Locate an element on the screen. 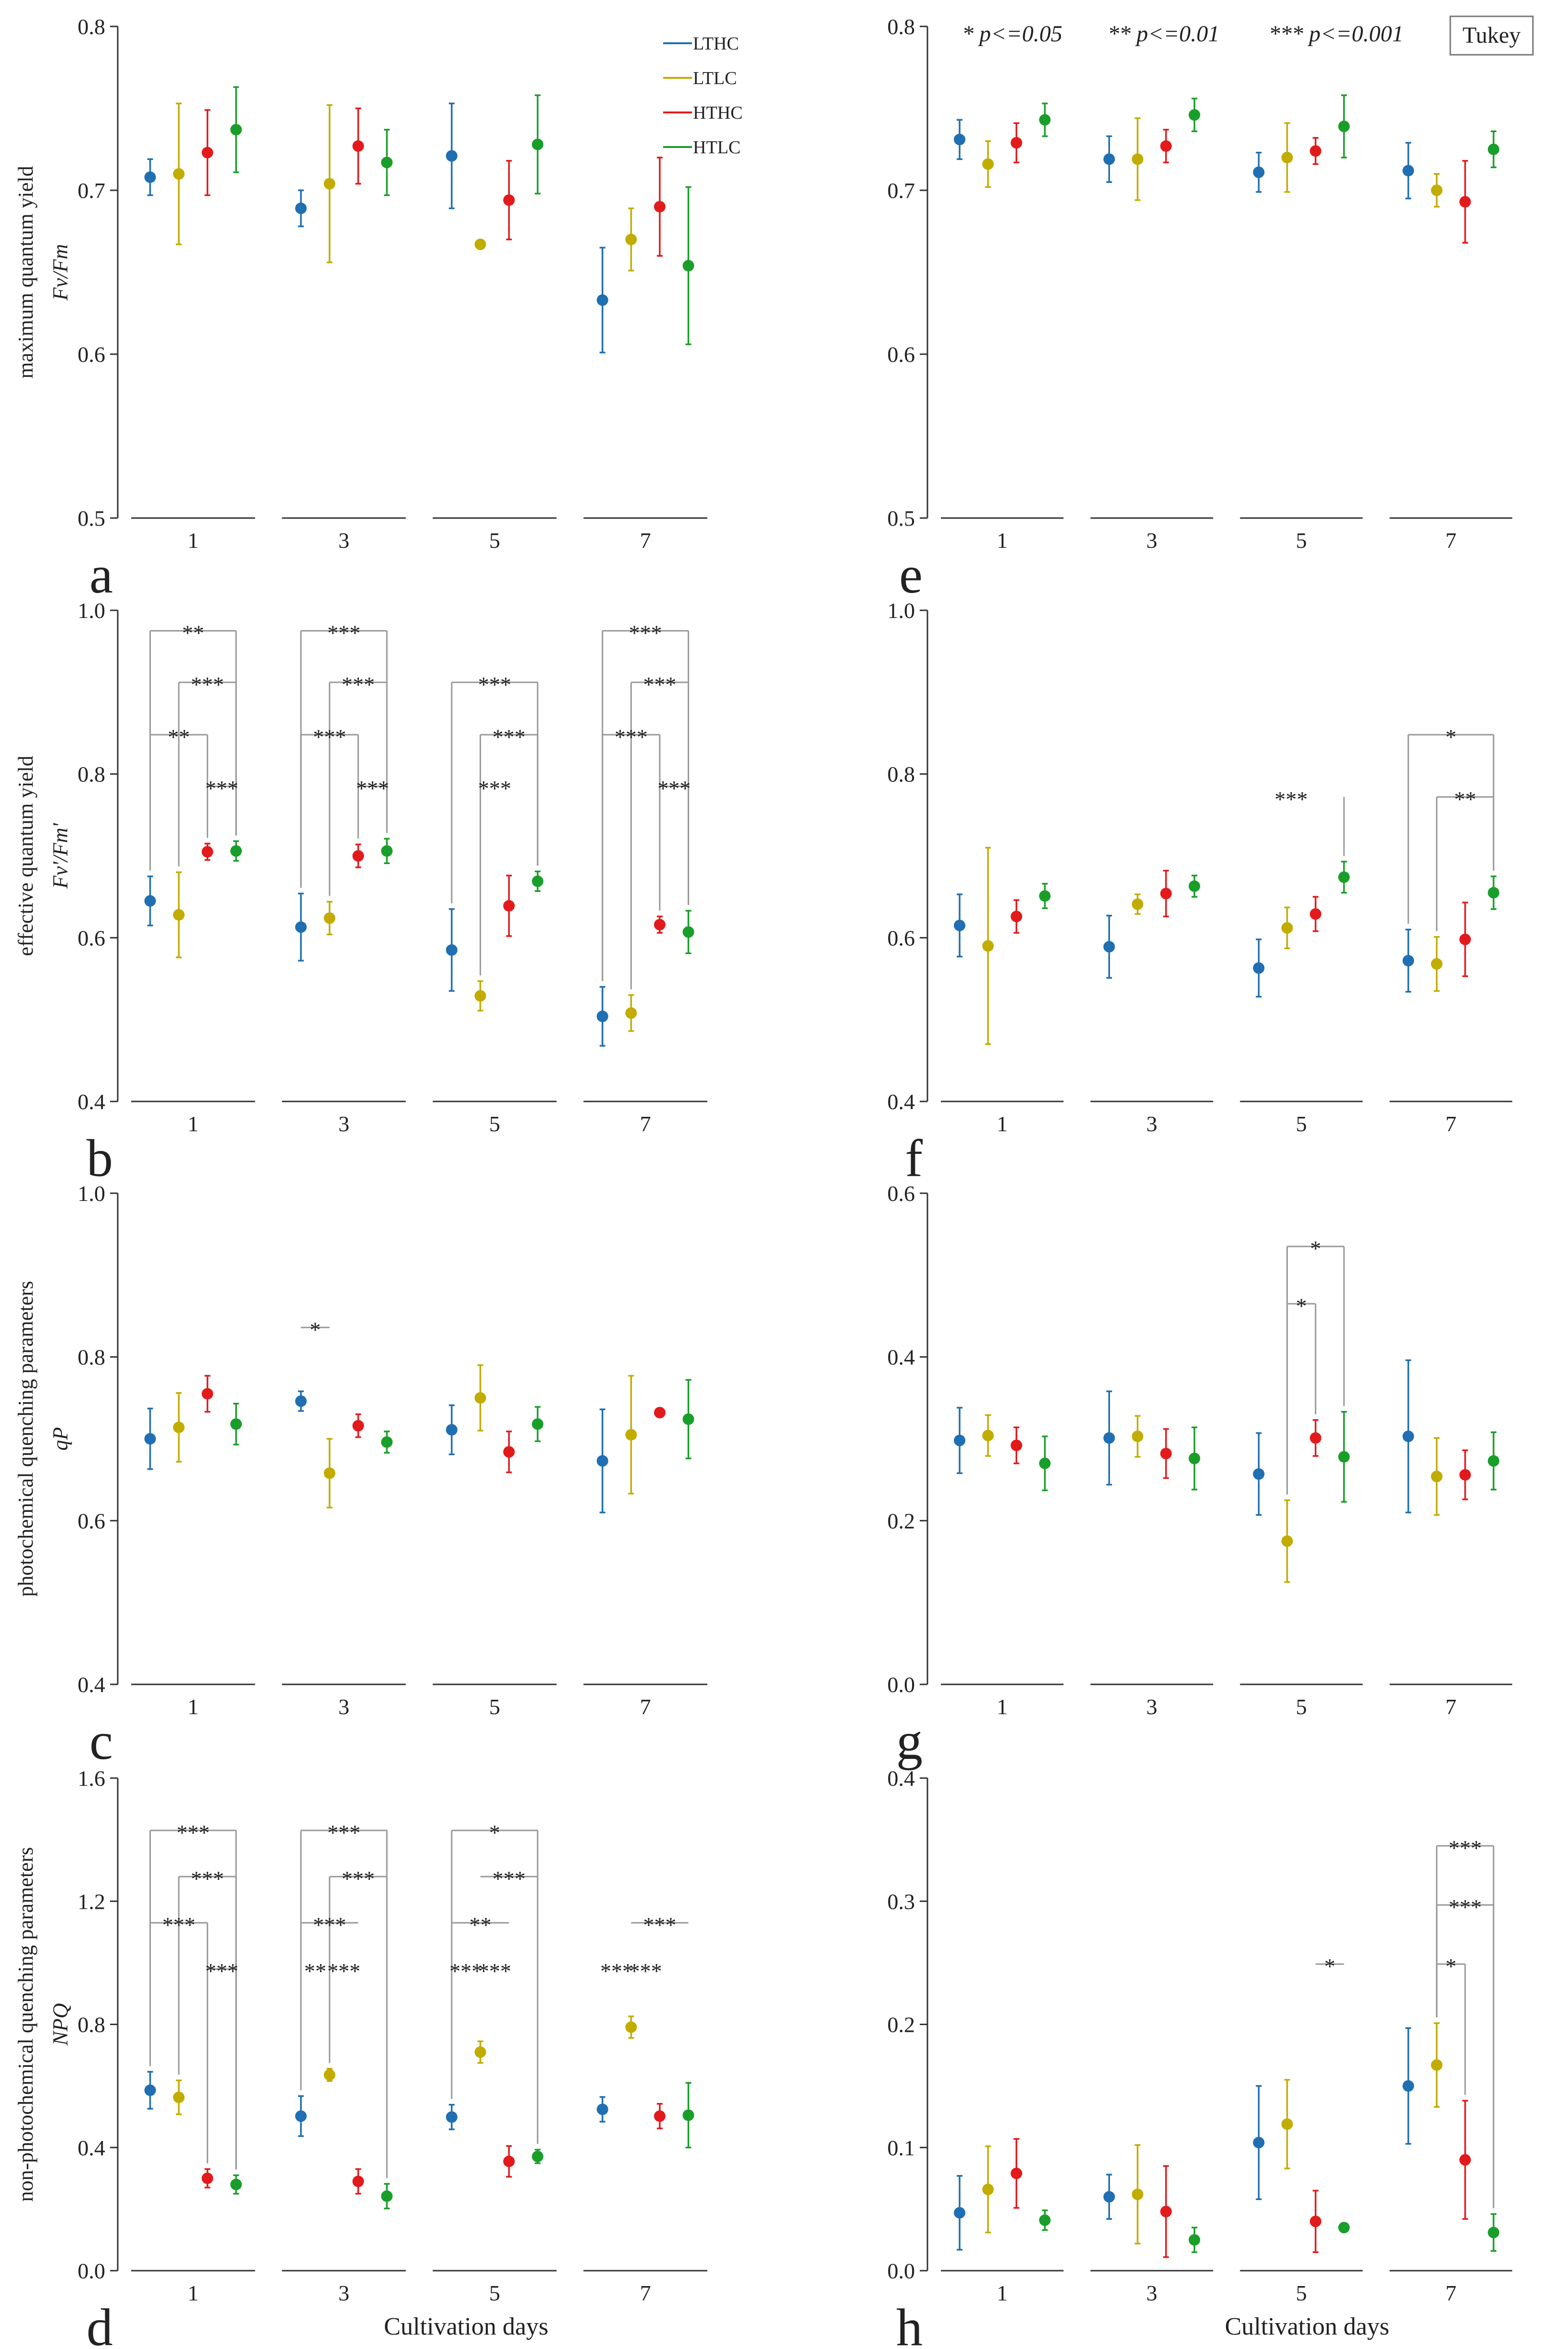 The width and height of the screenshot is (1568, 2349). y-axis-label: effective quantum yield is located at coordinates (25, 855).